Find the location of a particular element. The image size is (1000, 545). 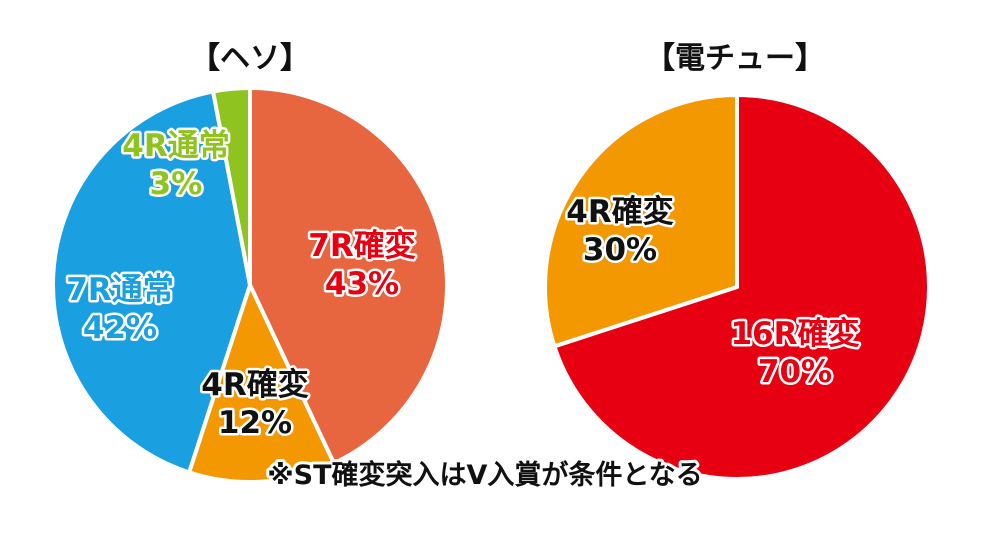

slice-name: 7R確変 is located at coordinates (361, 246).